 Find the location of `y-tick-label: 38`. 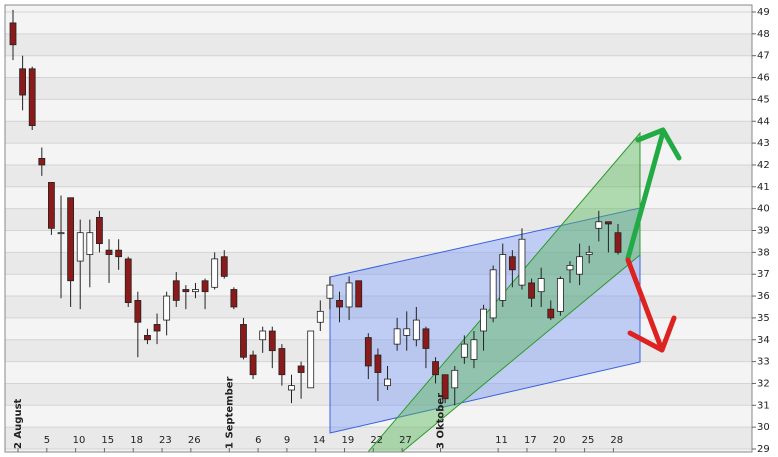

y-tick-label: 38 is located at coordinates (763, 252).